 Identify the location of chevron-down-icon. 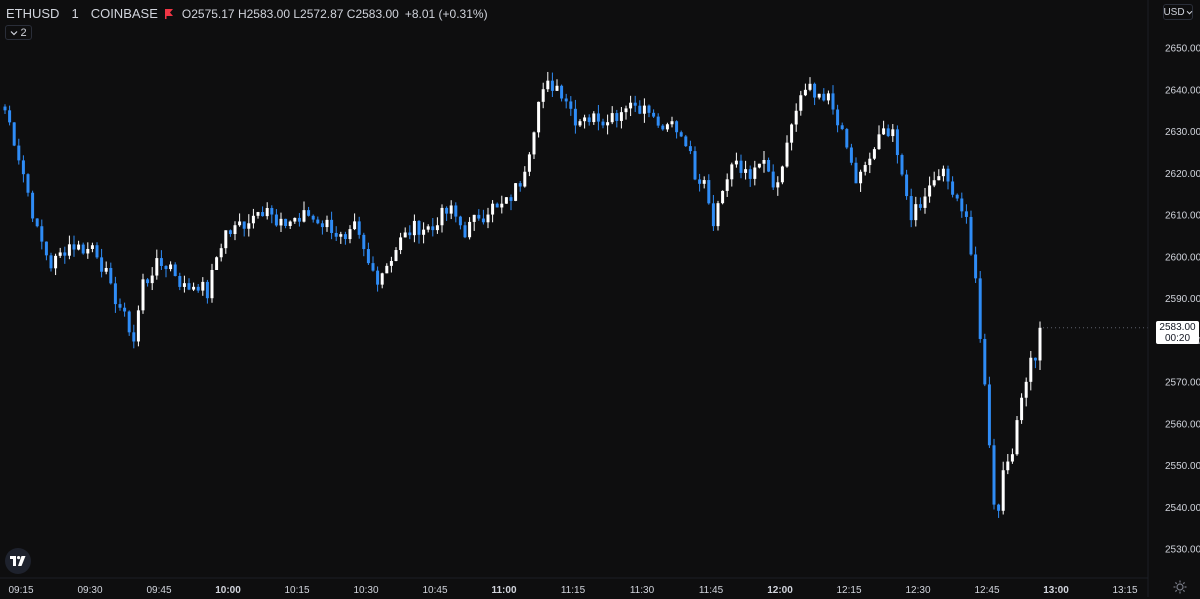
(1189, 12).